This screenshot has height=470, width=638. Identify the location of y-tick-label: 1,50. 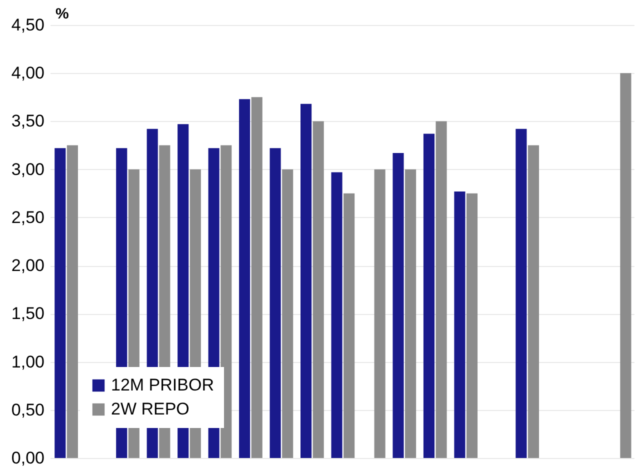
(27, 314).